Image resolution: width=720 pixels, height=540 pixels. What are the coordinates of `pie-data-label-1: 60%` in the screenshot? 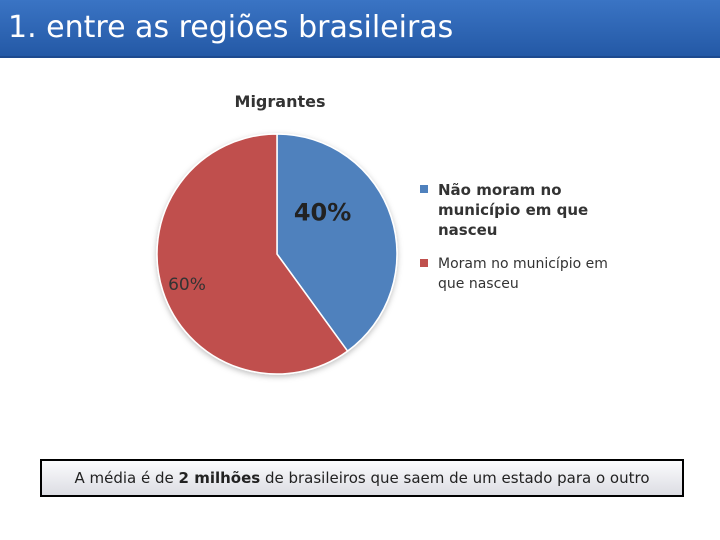 It's located at (187, 285).